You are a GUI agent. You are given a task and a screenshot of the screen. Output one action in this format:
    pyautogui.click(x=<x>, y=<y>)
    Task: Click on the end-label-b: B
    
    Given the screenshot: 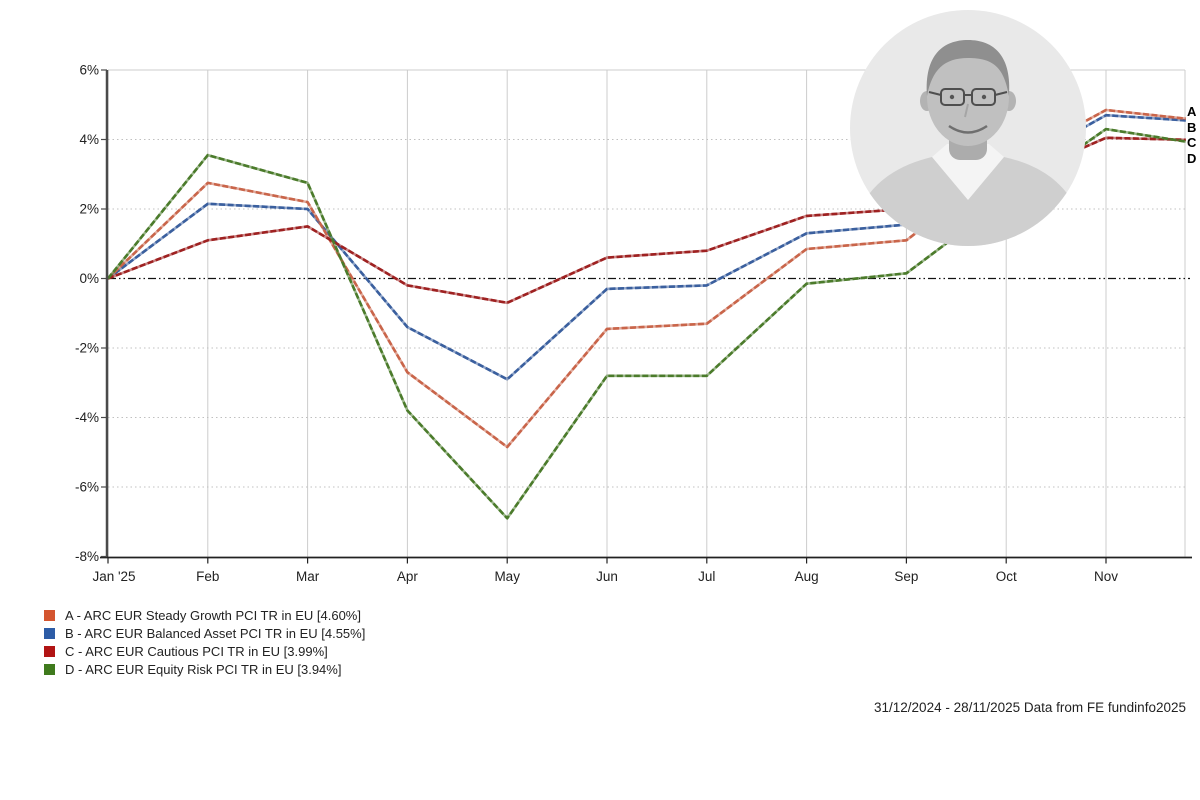 What is the action you would take?
    pyautogui.click(x=1192, y=127)
    